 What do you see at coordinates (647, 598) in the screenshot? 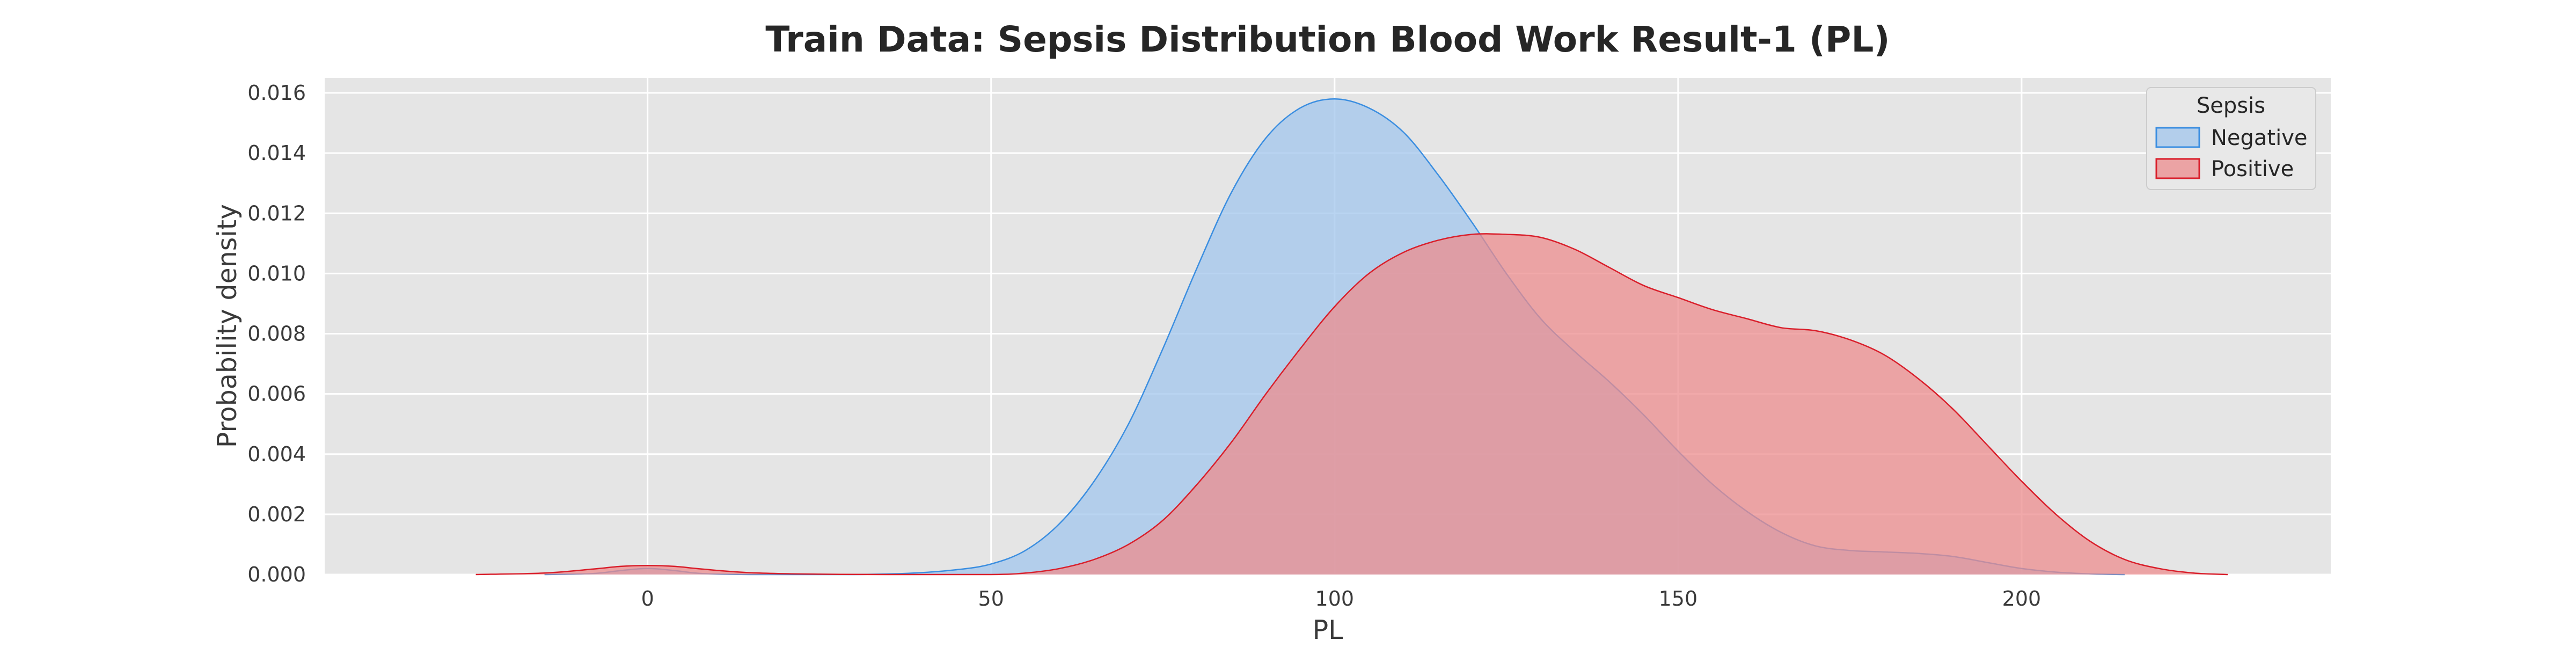
I see `x-tick-label: 0` at bounding box center [647, 598].